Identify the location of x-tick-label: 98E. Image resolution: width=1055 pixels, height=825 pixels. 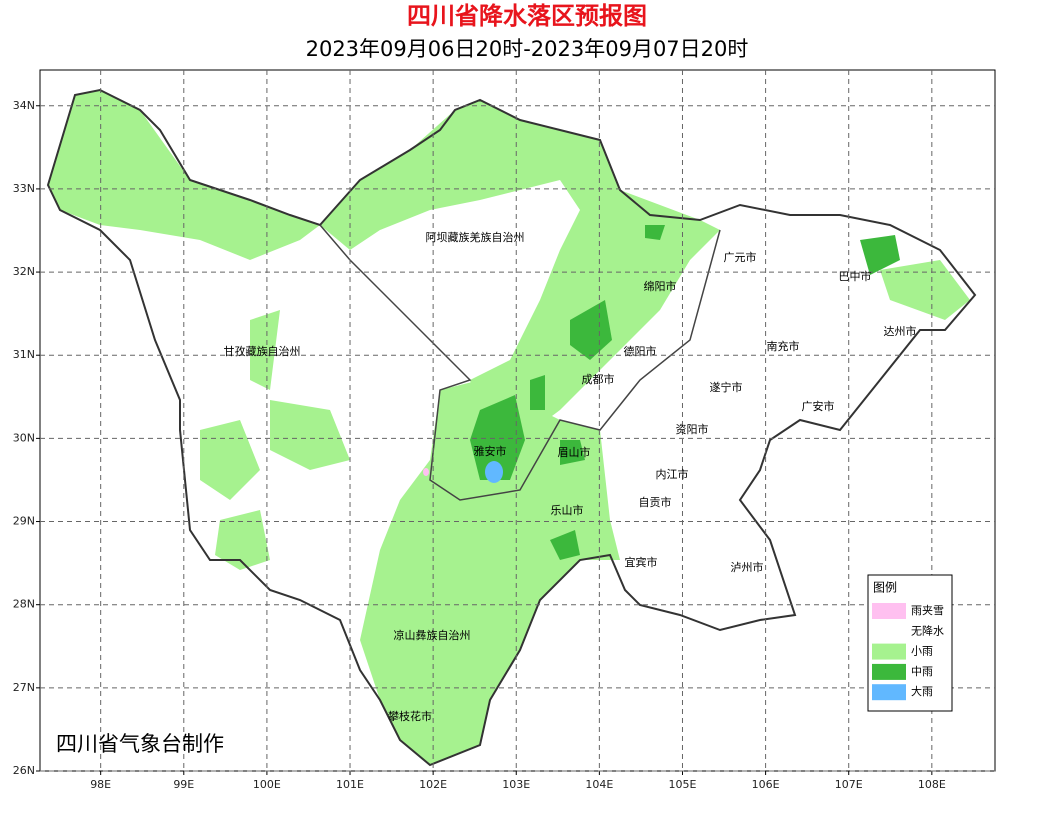
(100, 784).